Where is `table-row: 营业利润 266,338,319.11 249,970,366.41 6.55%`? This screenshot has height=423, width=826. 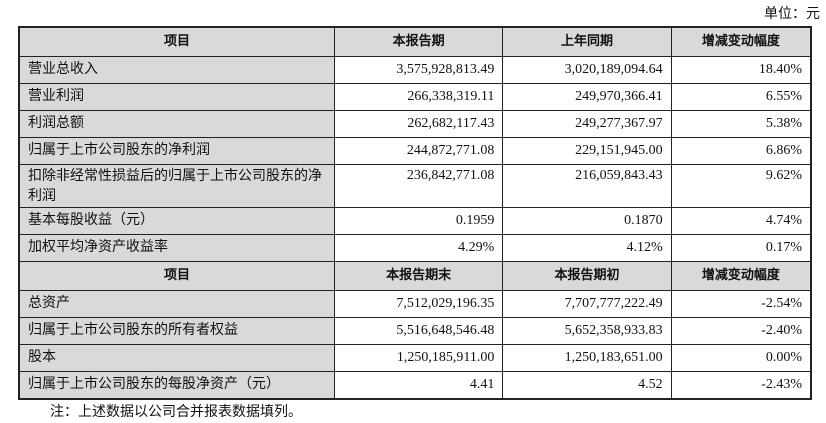
table-row: 营业利润 266,338,319.11 249,970,366.41 6.55% is located at coordinates (415, 97).